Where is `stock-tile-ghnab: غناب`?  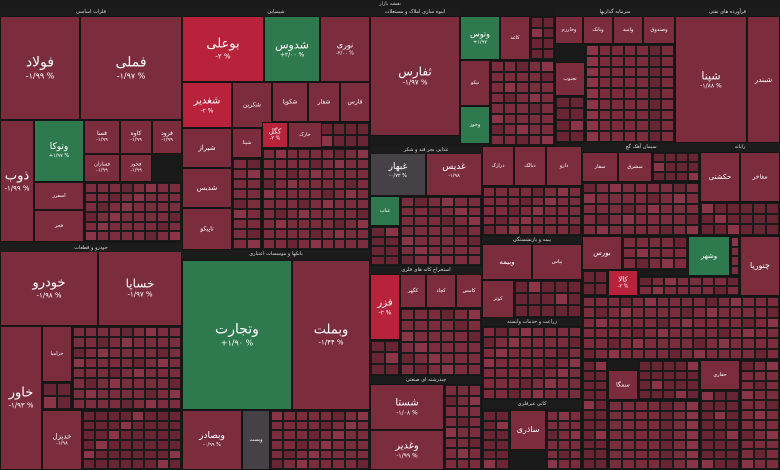 stock-tile-ghnab: غناب is located at coordinates (385, 211).